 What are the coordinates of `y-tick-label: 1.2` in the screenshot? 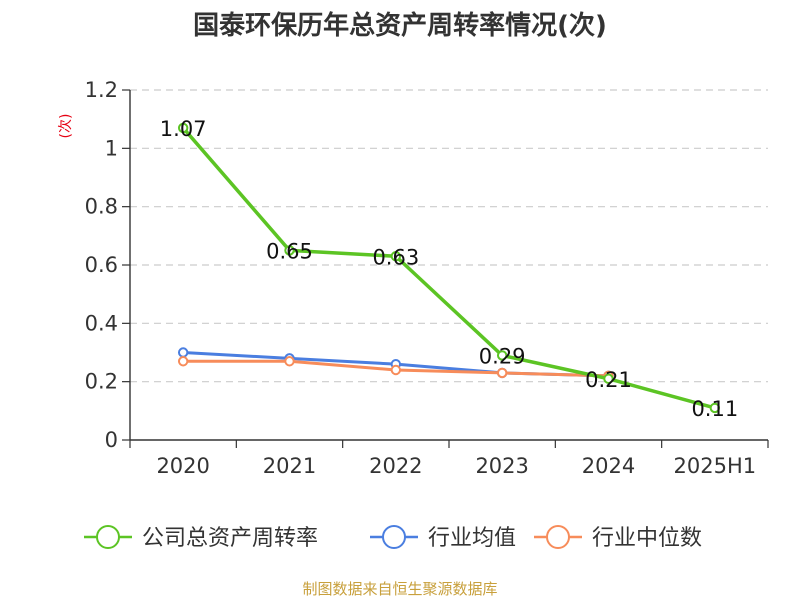 It's located at (101, 90).